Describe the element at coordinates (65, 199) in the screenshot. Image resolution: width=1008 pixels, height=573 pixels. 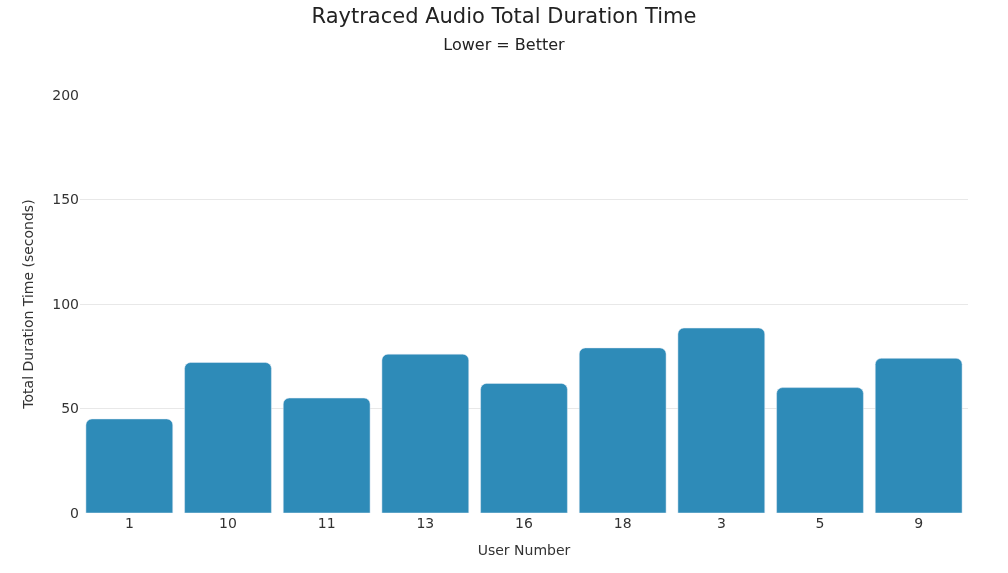
I see `y-tick-label: 150` at that location.